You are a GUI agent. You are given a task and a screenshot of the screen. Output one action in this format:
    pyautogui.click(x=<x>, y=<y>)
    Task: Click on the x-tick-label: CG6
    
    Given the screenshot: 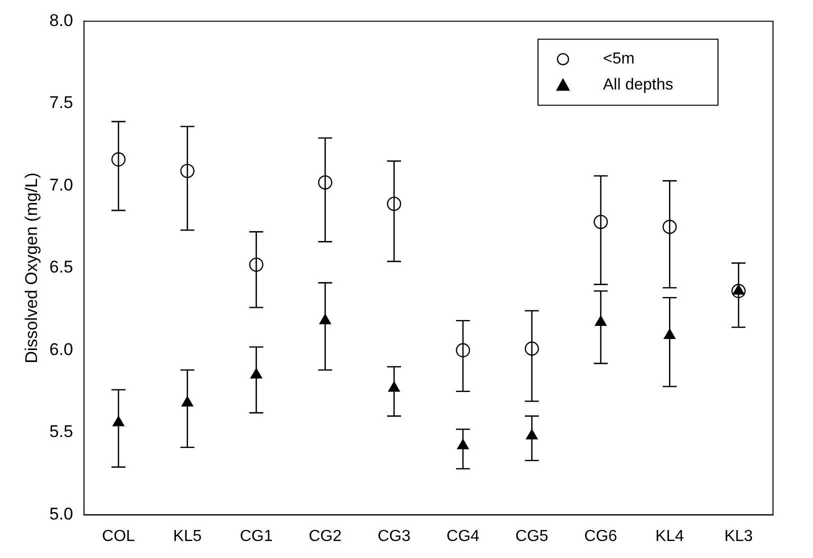 What is the action you would take?
    pyautogui.click(x=601, y=536)
    